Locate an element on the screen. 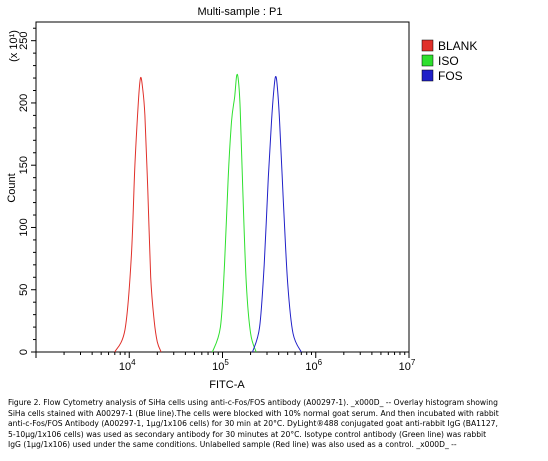 The image size is (548, 461). x-tick-label: 10⁶ is located at coordinates (313, 365).